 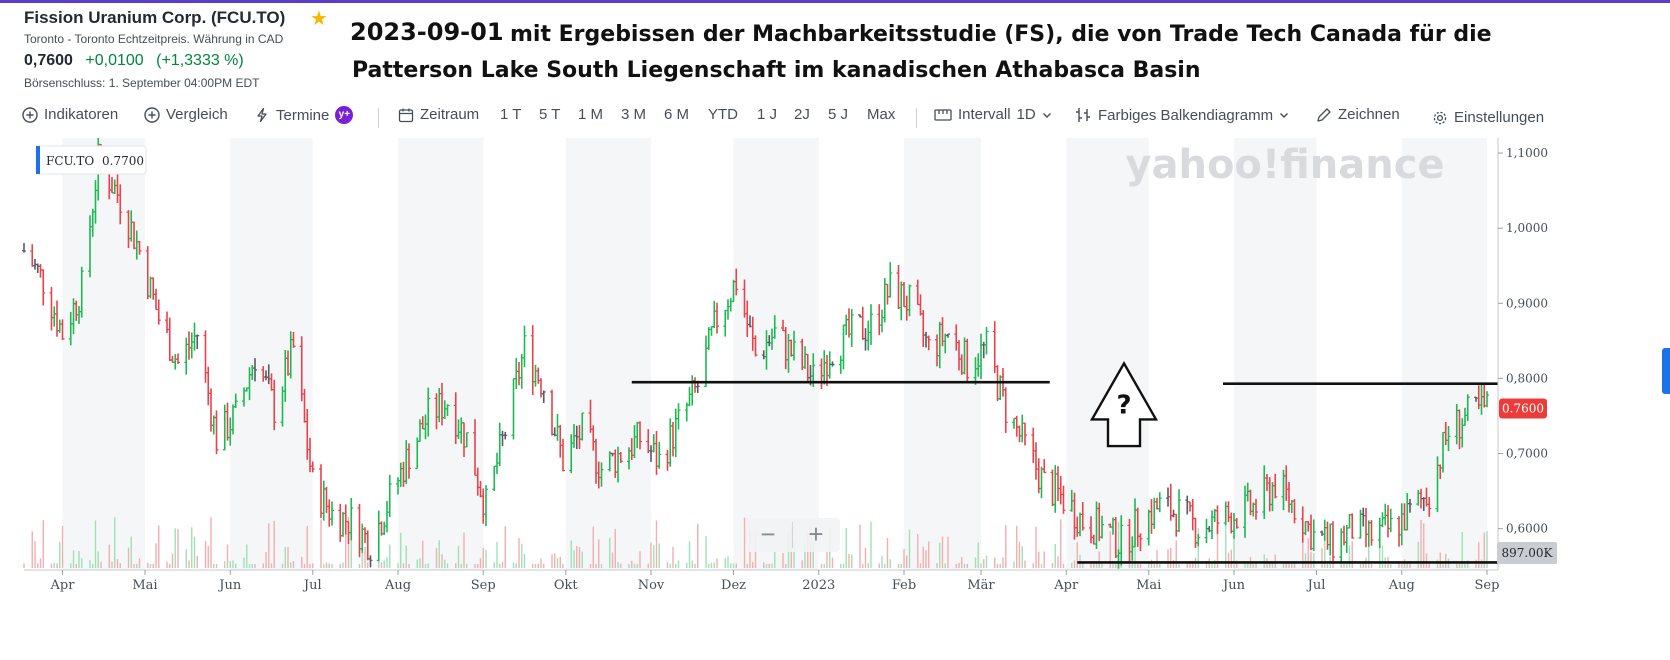 I want to click on up-arrow-shape, so click(x=1124, y=404).